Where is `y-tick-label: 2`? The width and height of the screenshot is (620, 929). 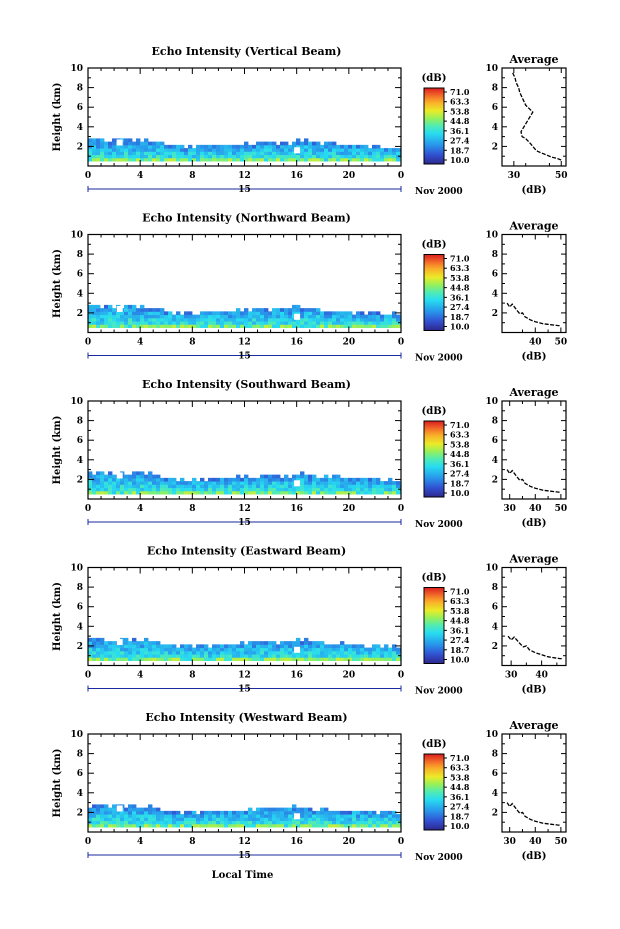 y-tick-label: 2 is located at coordinates (80, 147).